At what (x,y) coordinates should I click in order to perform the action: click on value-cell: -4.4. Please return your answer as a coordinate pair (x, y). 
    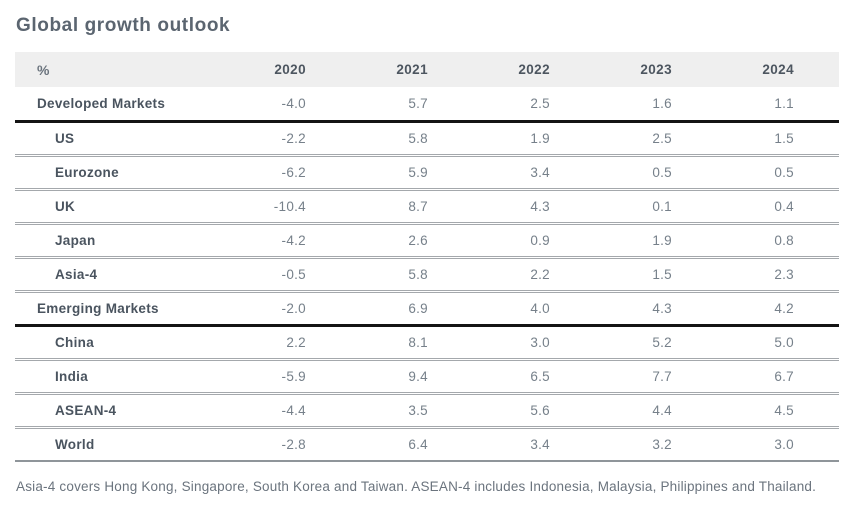
    Looking at the image, I should click on (290, 411).